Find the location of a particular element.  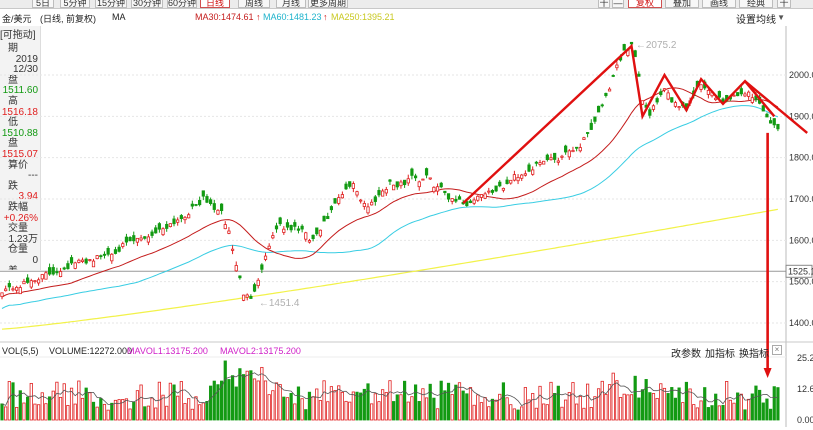

toolbar-button-8: 更多周期 is located at coordinates (328, 4).